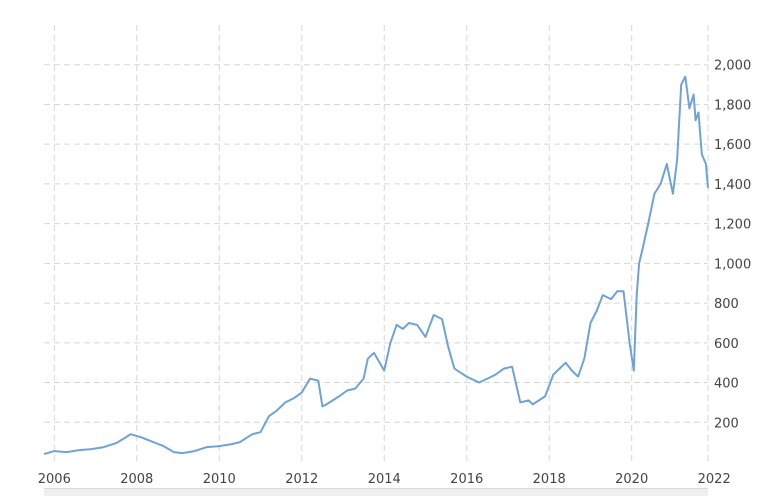  I want to click on y-tick-label: 600, so click(726, 344).